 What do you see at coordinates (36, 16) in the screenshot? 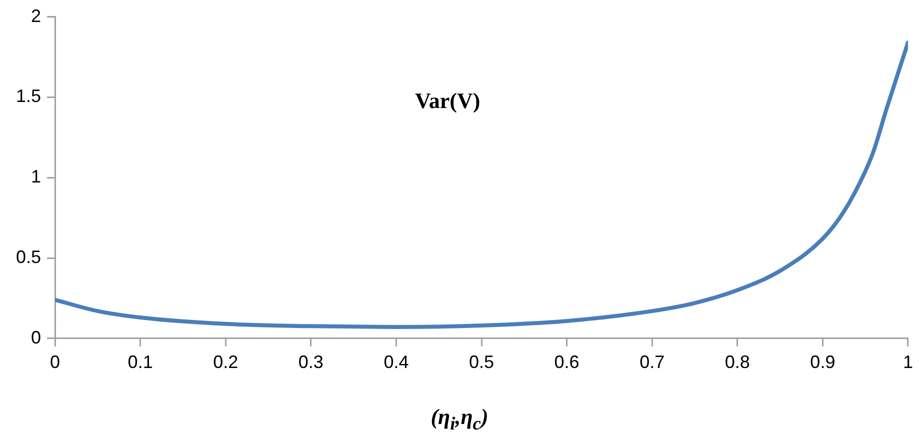
I see `y-tick-label: 2` at bounding box center [36, 16].